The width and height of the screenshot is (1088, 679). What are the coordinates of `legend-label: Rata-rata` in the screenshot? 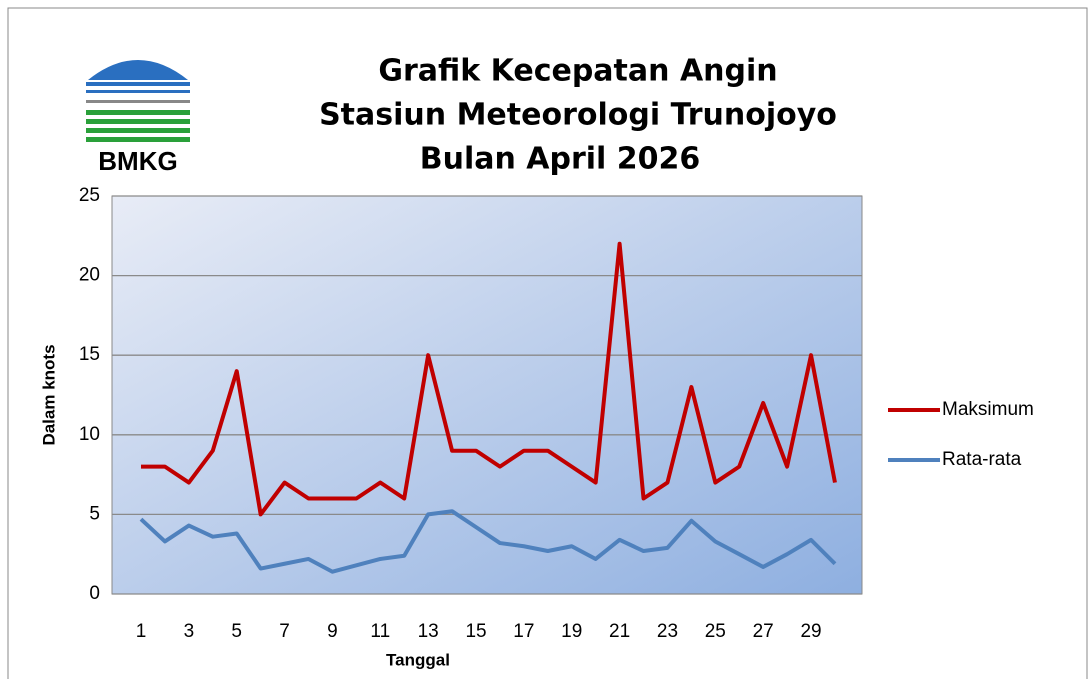 It's located at (982, 459).